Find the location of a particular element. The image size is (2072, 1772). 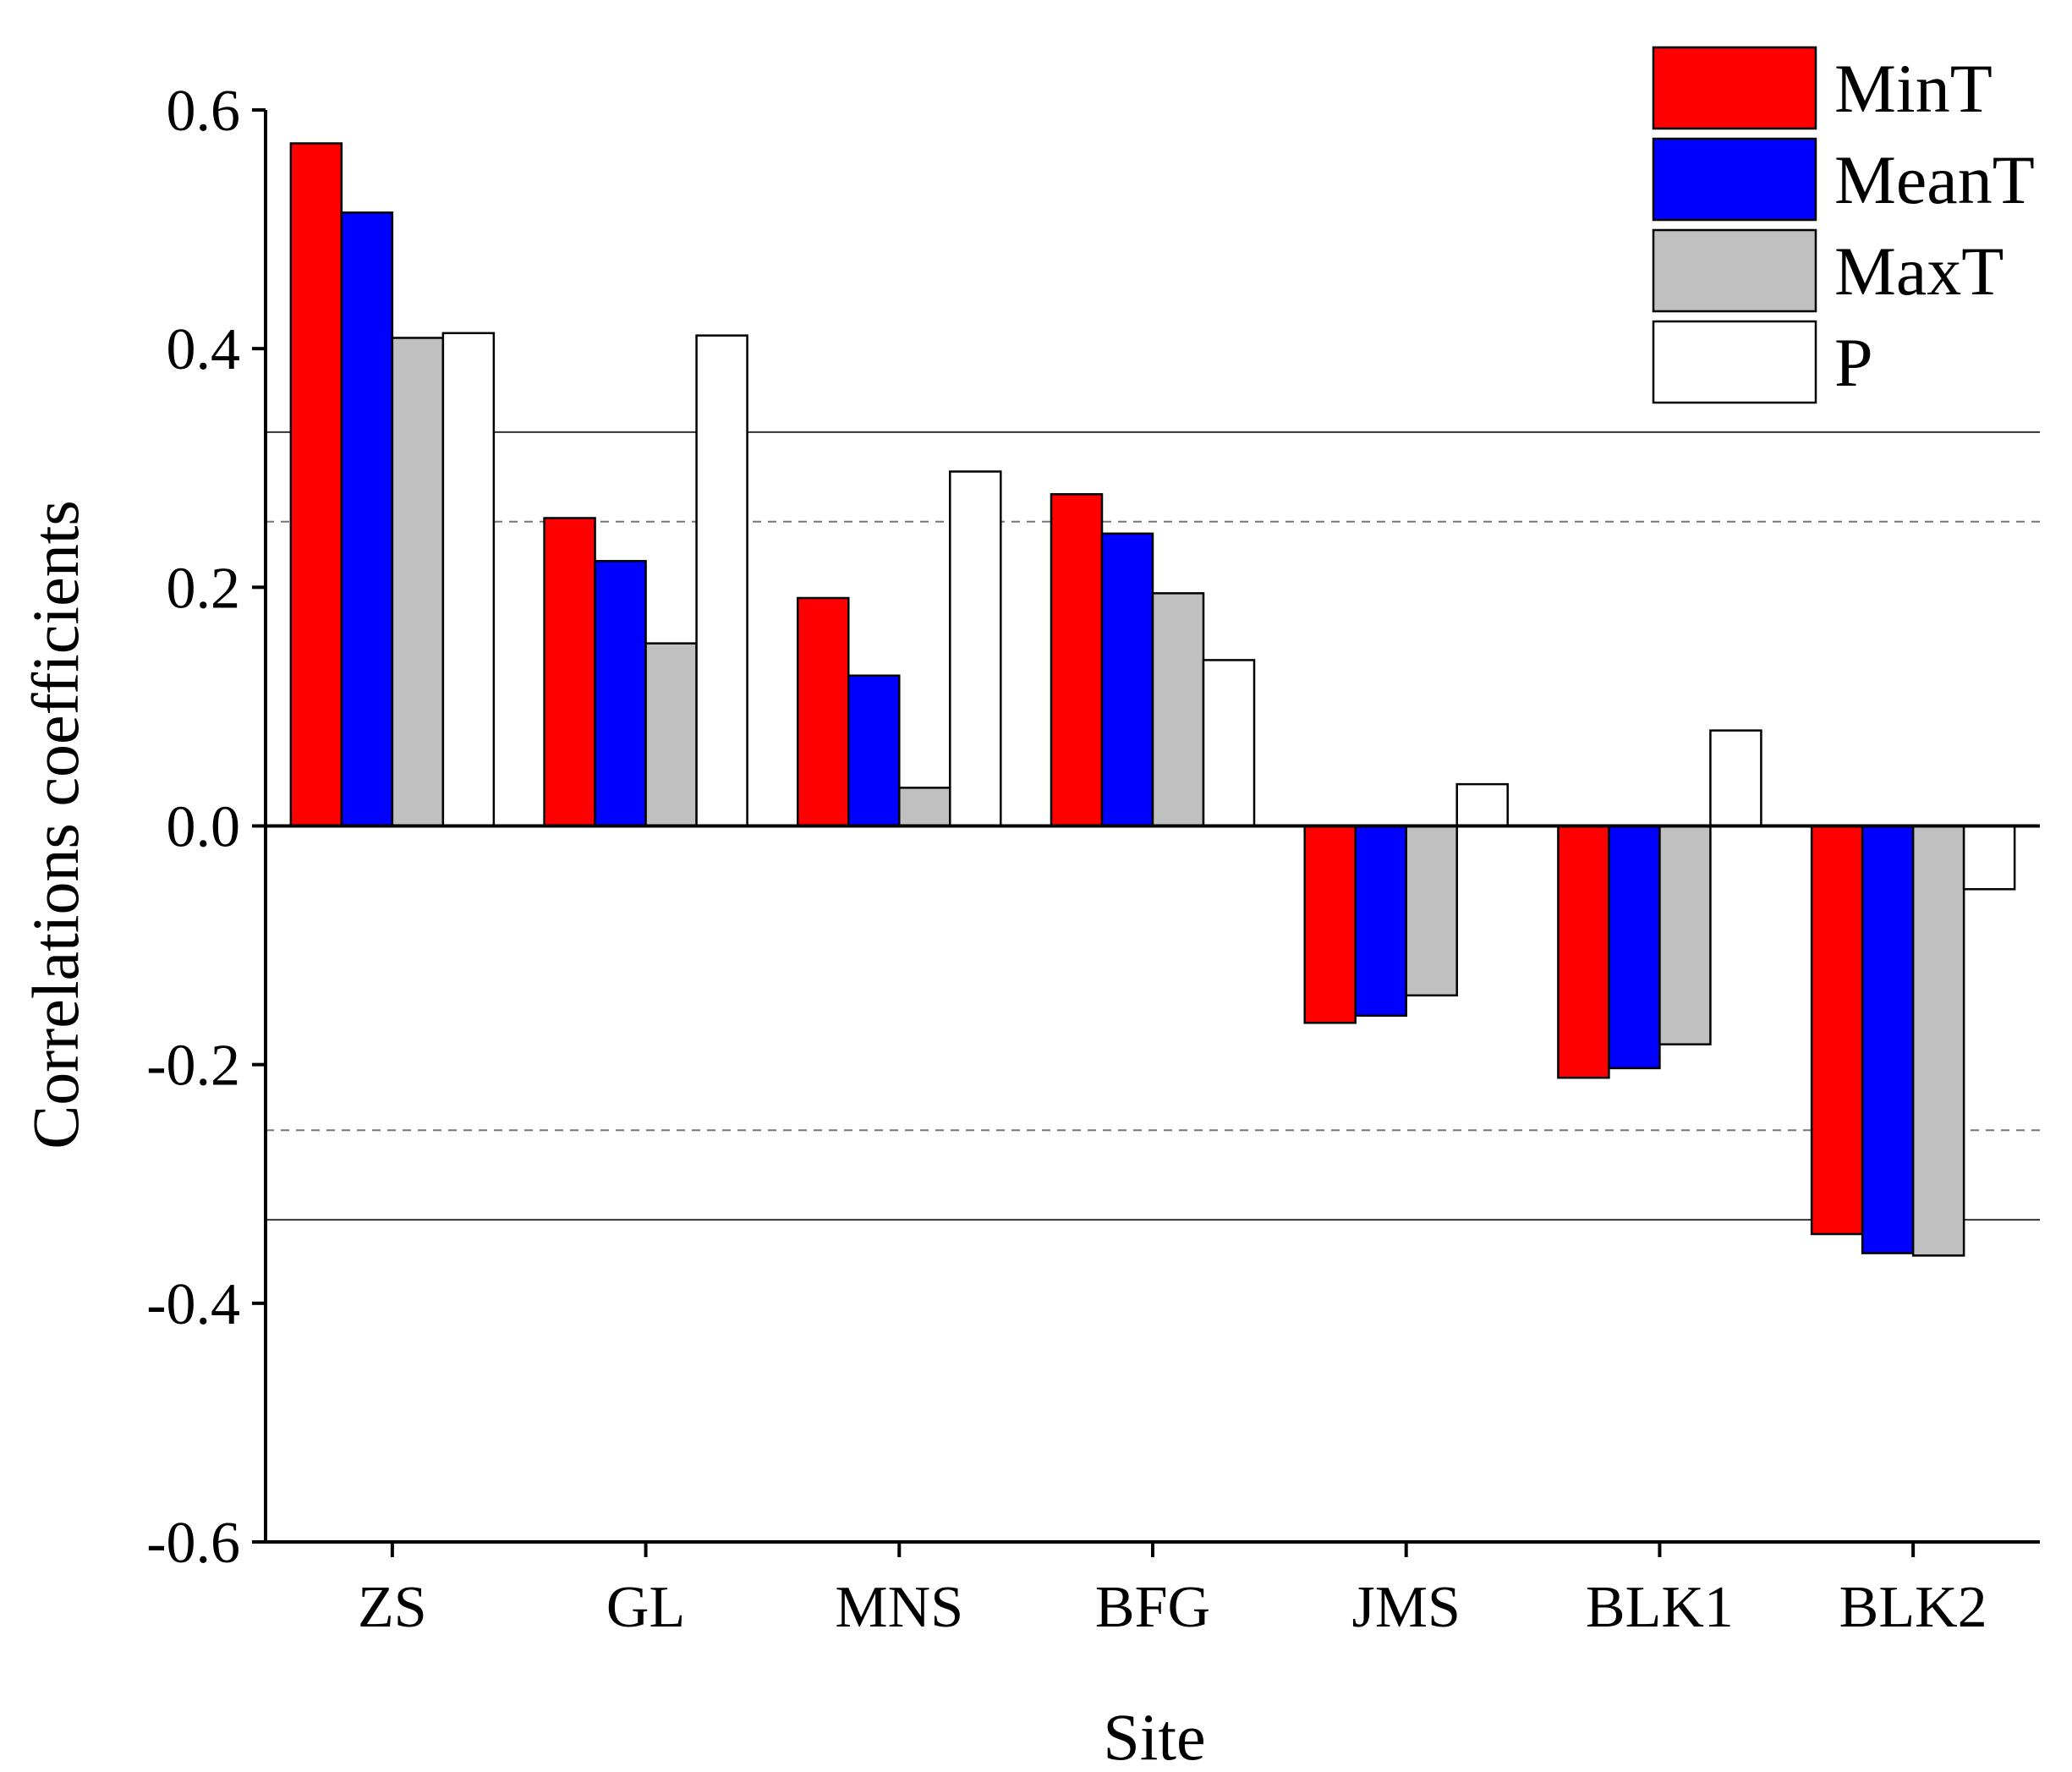

bar-zs-p is located at coordinates (468, 579).